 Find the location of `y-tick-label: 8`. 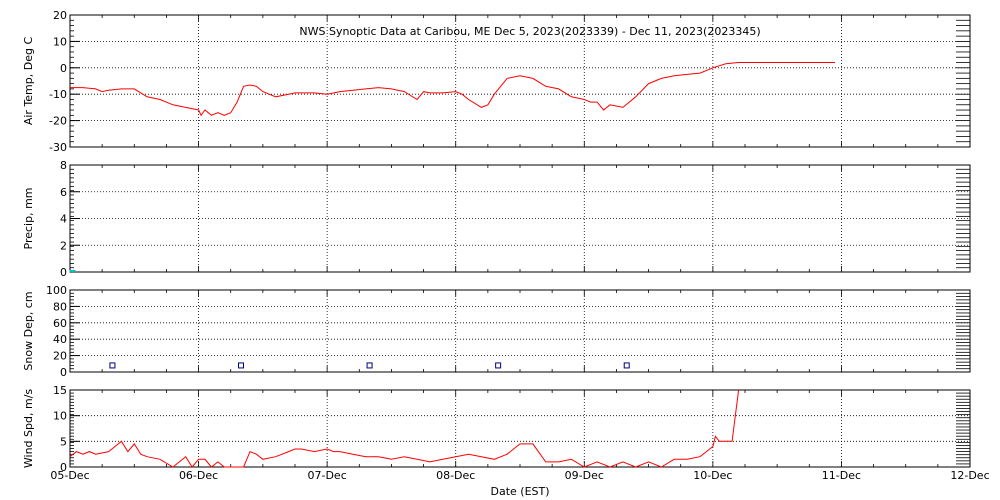

y-tick-label: 8 is located at coordinates (63, 165).